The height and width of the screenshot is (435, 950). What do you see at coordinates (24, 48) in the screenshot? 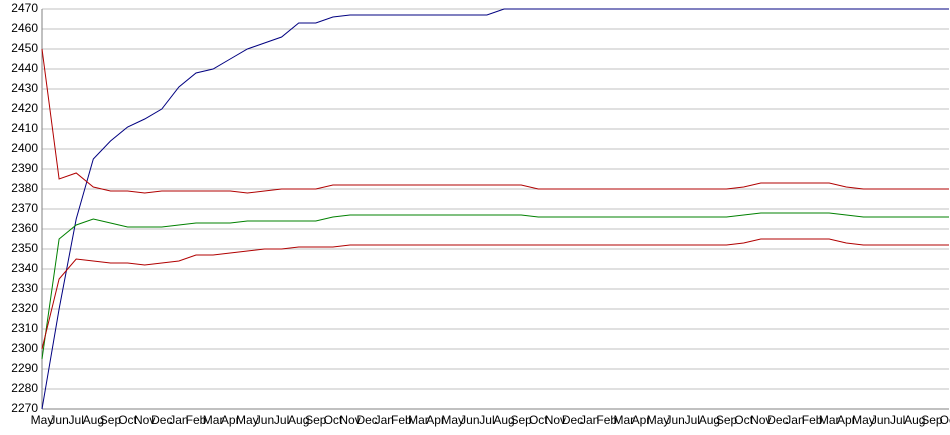
I see `y-tick-label: 2450` at bounding box center [24, 48].